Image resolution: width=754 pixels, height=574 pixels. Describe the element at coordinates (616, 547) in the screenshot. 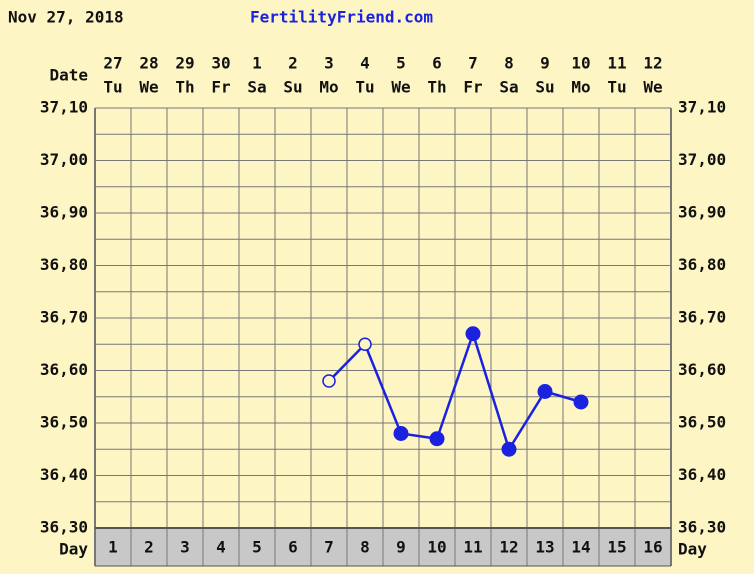

I see `day-number: 15` at that location.